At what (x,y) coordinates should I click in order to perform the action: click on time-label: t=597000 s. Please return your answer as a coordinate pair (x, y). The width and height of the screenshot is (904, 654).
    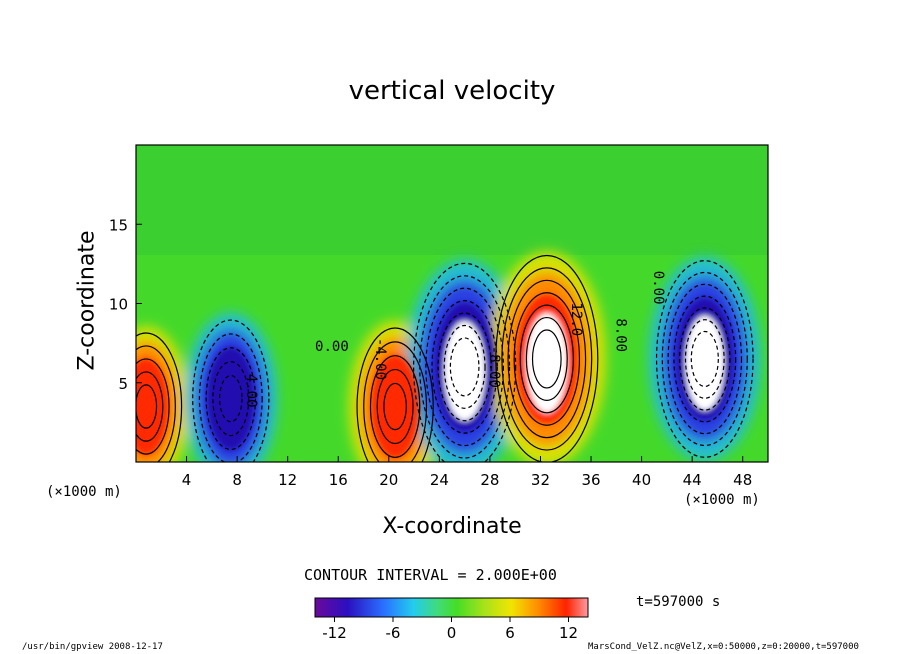
    Looking at the image, I should click on (678, 602).